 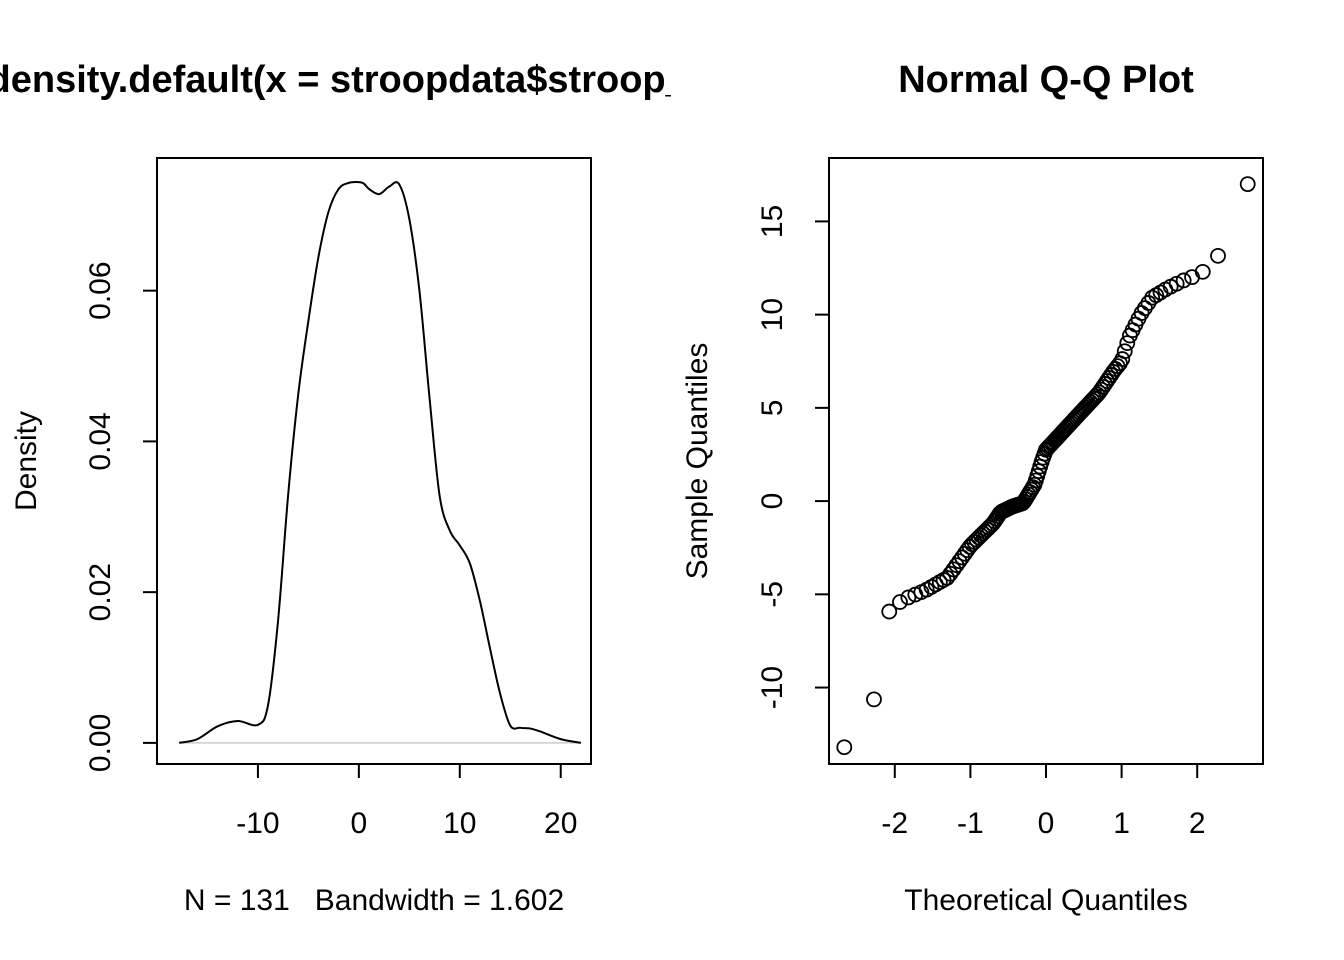 I want to click on qq-y-tick-label: 15, so click(x=772, y=221).